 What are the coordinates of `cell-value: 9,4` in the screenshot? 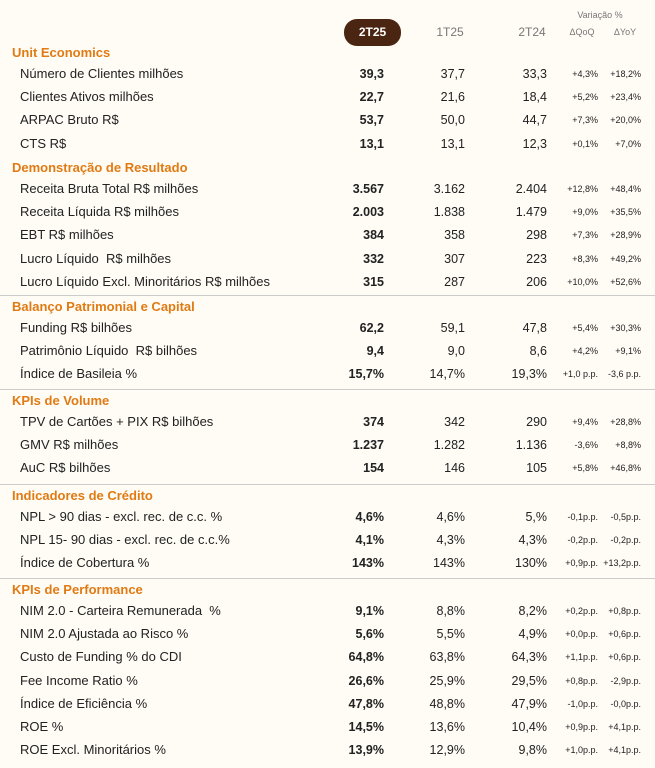 It's located at (375, 351).